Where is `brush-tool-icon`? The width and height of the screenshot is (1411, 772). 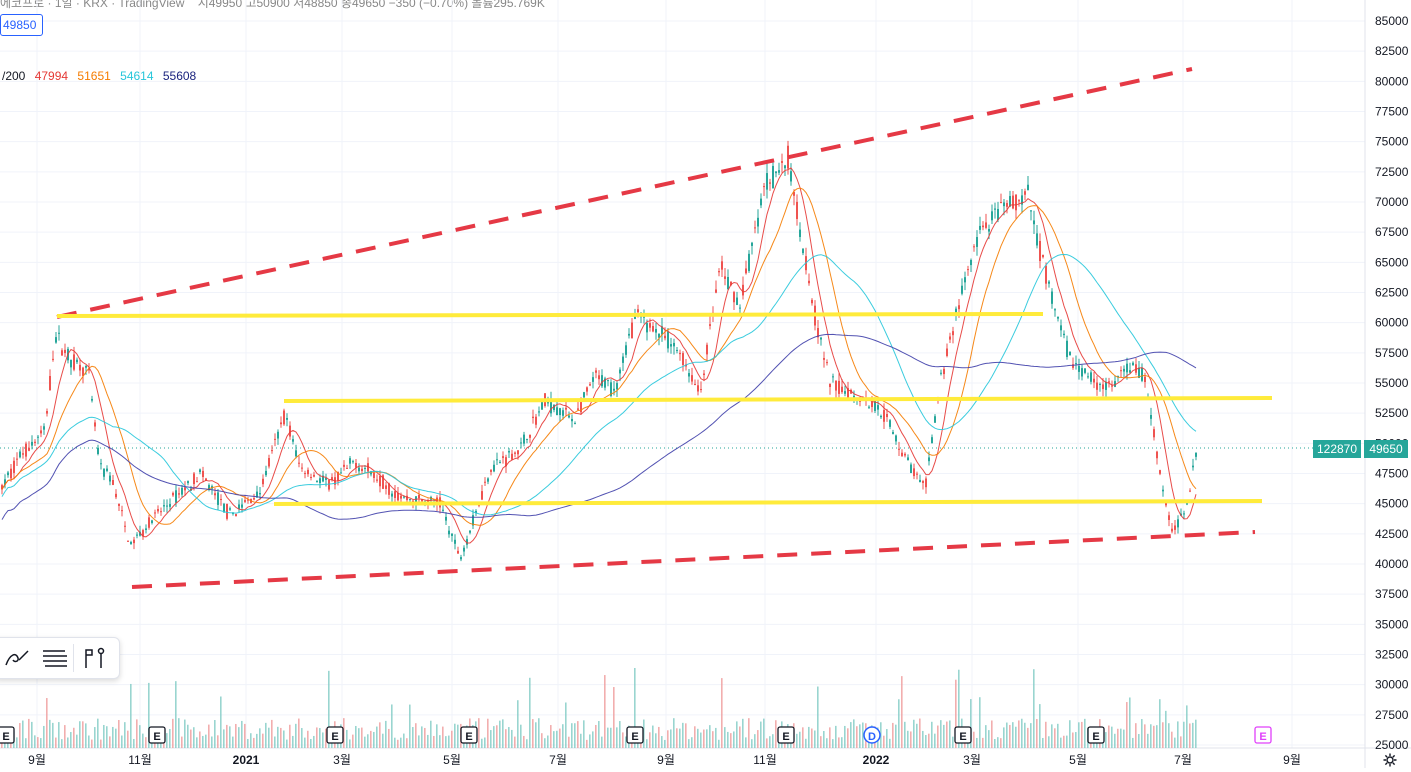
brush-tool-icon is located at coordinates (17, 658).